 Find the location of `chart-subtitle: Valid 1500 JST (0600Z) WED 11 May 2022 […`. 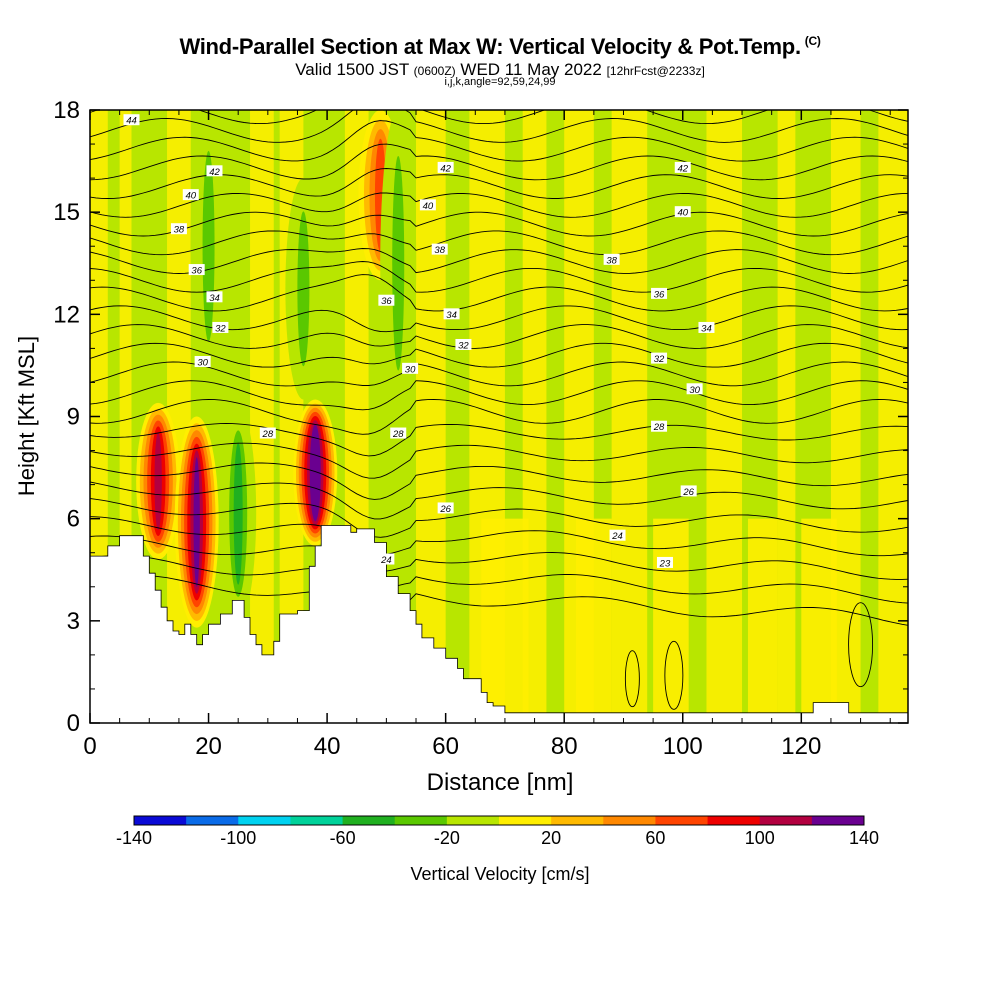

chart-subtitle: Valid 1500 JST (0600Z) WED 11 May 2022 [… is located at coordinates (500, 70).